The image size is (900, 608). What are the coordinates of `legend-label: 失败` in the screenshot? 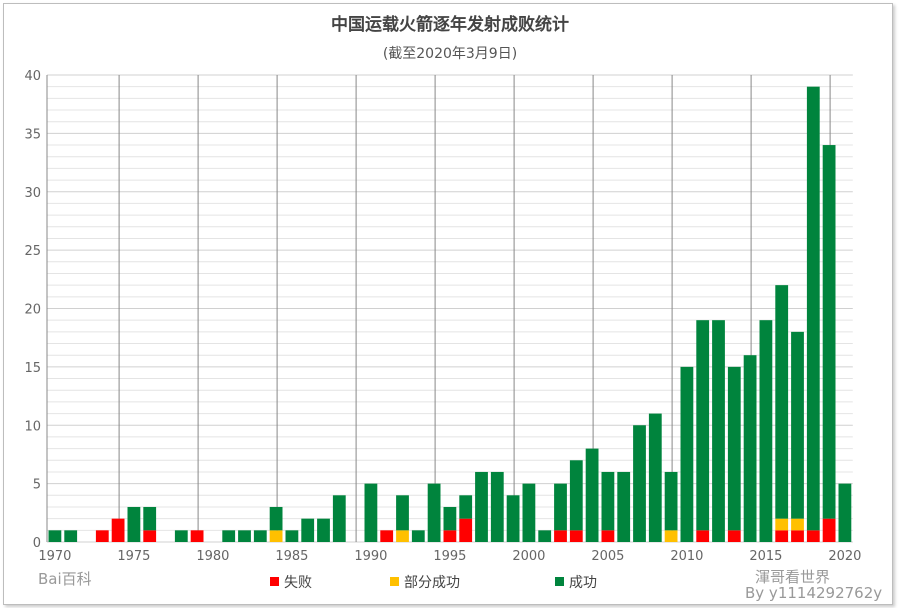 It's located at (298, 583).